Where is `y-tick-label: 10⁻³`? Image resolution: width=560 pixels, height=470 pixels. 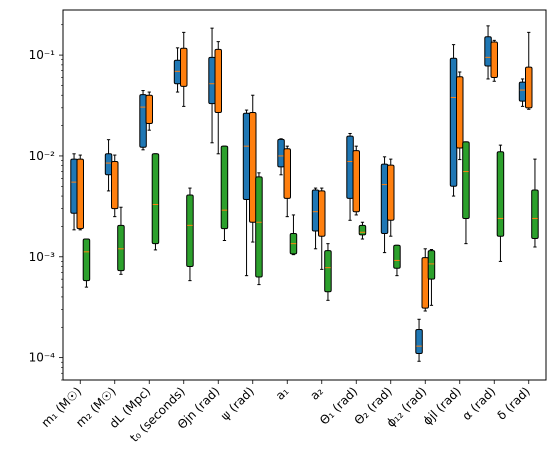 y-tick-label: 10⁻³ is located at coordinates (42, 257).